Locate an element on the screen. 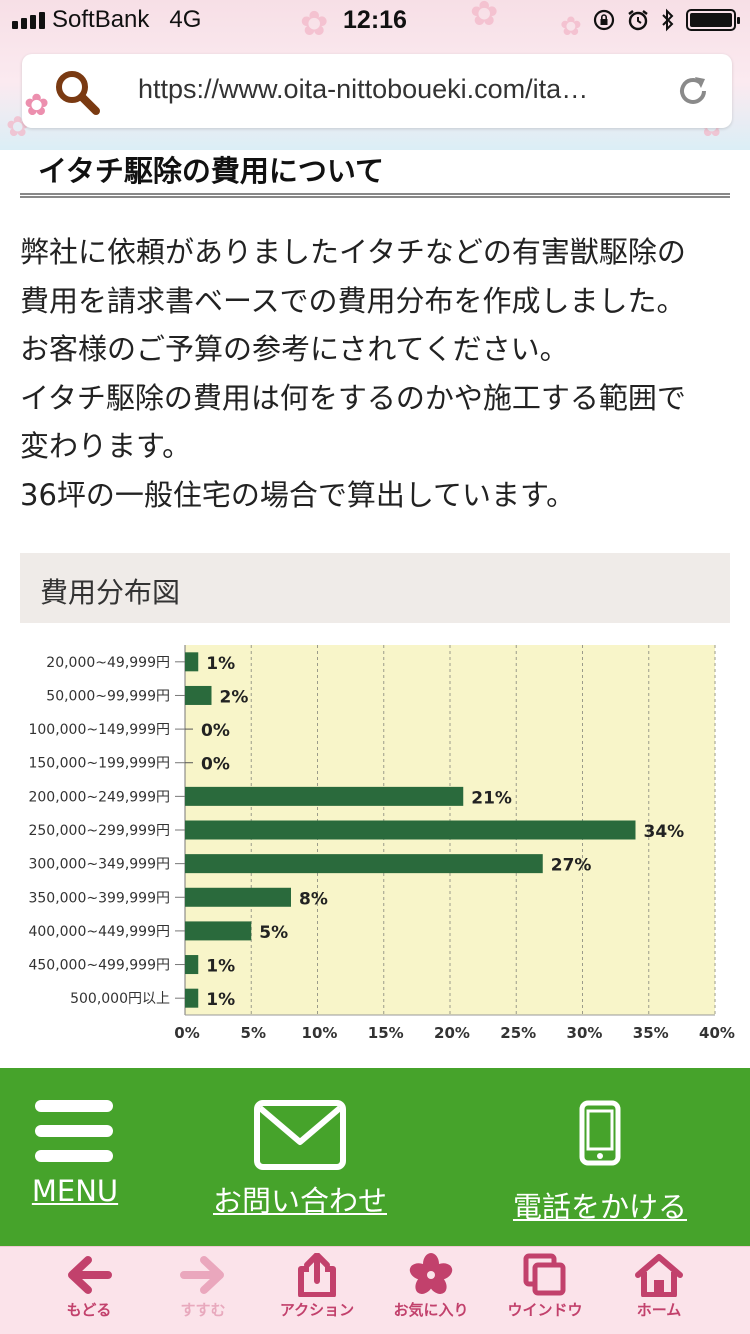  menu-label: MENU is located at coordinates (75, 1191).